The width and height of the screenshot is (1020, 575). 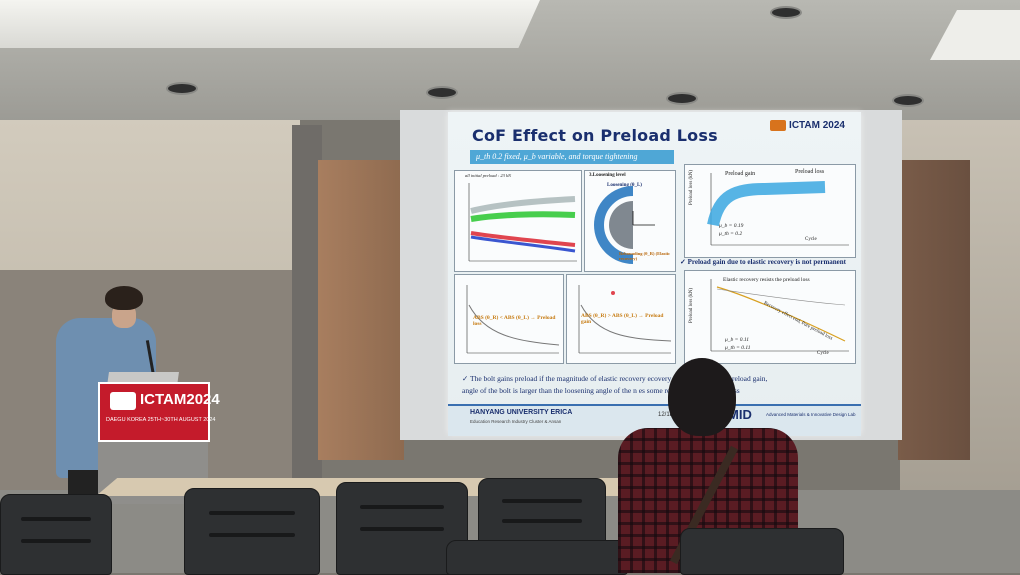 What do you see at coordinates (624, 185) in the screenshot?
I see `loosening-label: Loosening (θ_L)` at bounding box center [624, 185].